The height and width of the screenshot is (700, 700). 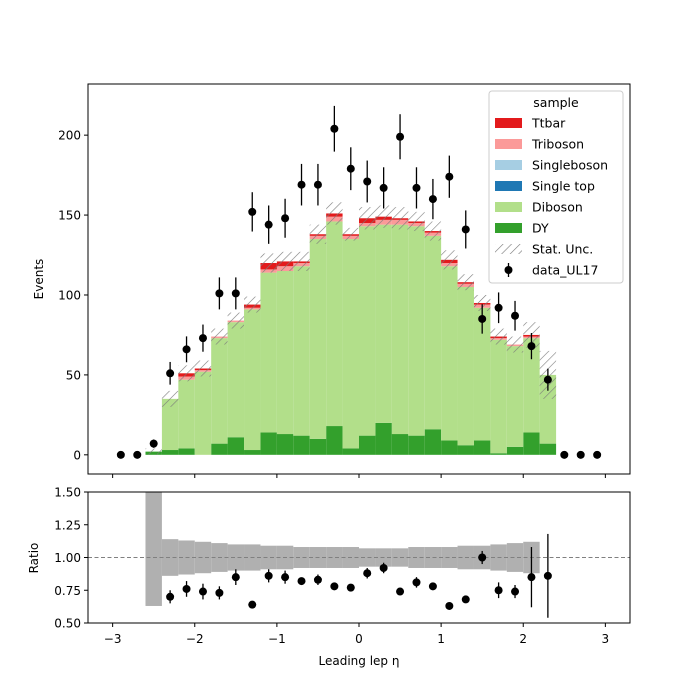 What do you see at coordinates (557, 207) in the screenshot?
I see `legend-label-diboson: Diboson` at bounding box center [557, 207].